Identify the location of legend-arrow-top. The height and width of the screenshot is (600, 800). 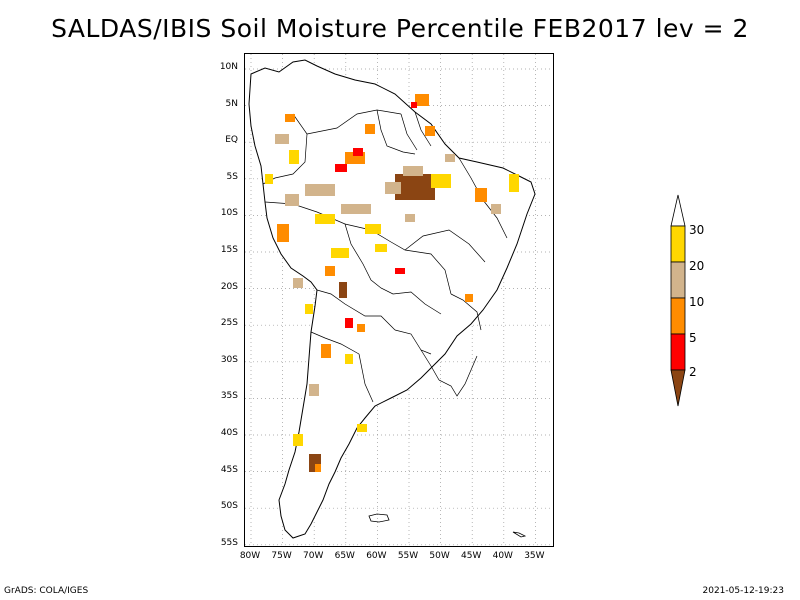
(678, 210).